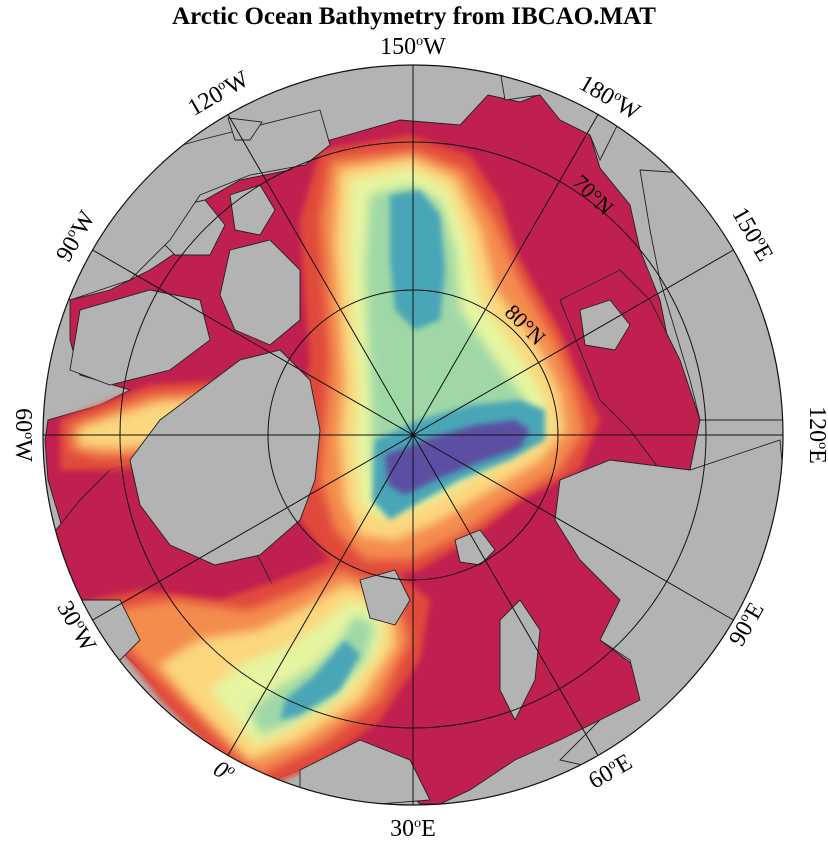 This screenshot has width=828, height=849. Describe the element at coordinates (475, 547) in the screenshot. I see `franz-josef-land` at that location.